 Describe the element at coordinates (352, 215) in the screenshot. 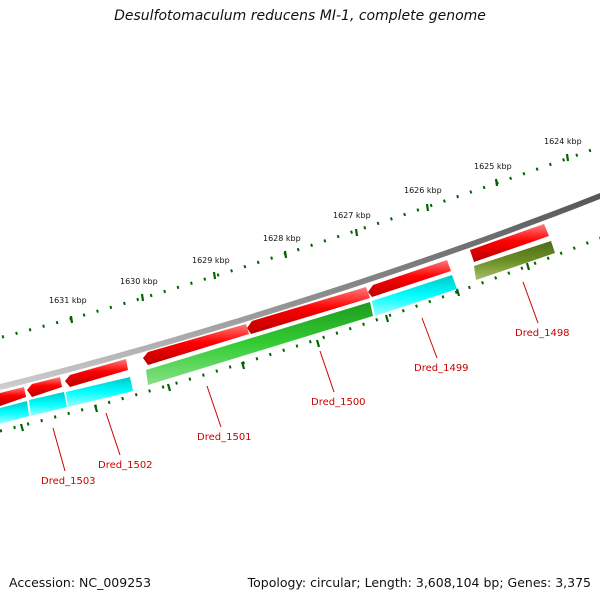

I see `scale-label-1627: 1627 kbp` at that location.